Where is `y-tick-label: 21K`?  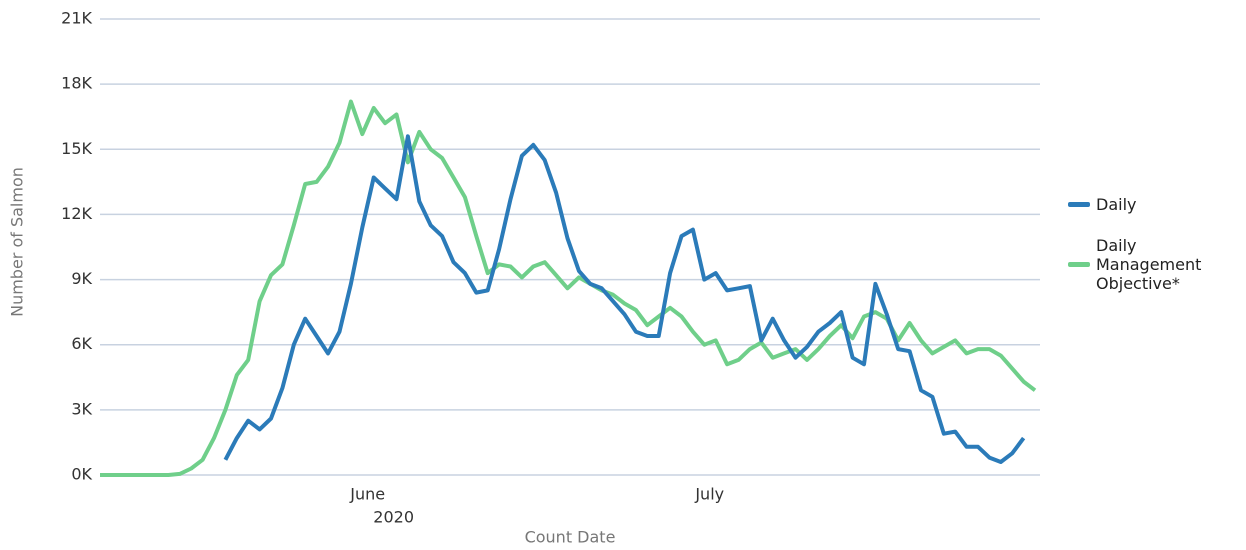
y-tick-label: 21K is located at coordinates (76, 18).